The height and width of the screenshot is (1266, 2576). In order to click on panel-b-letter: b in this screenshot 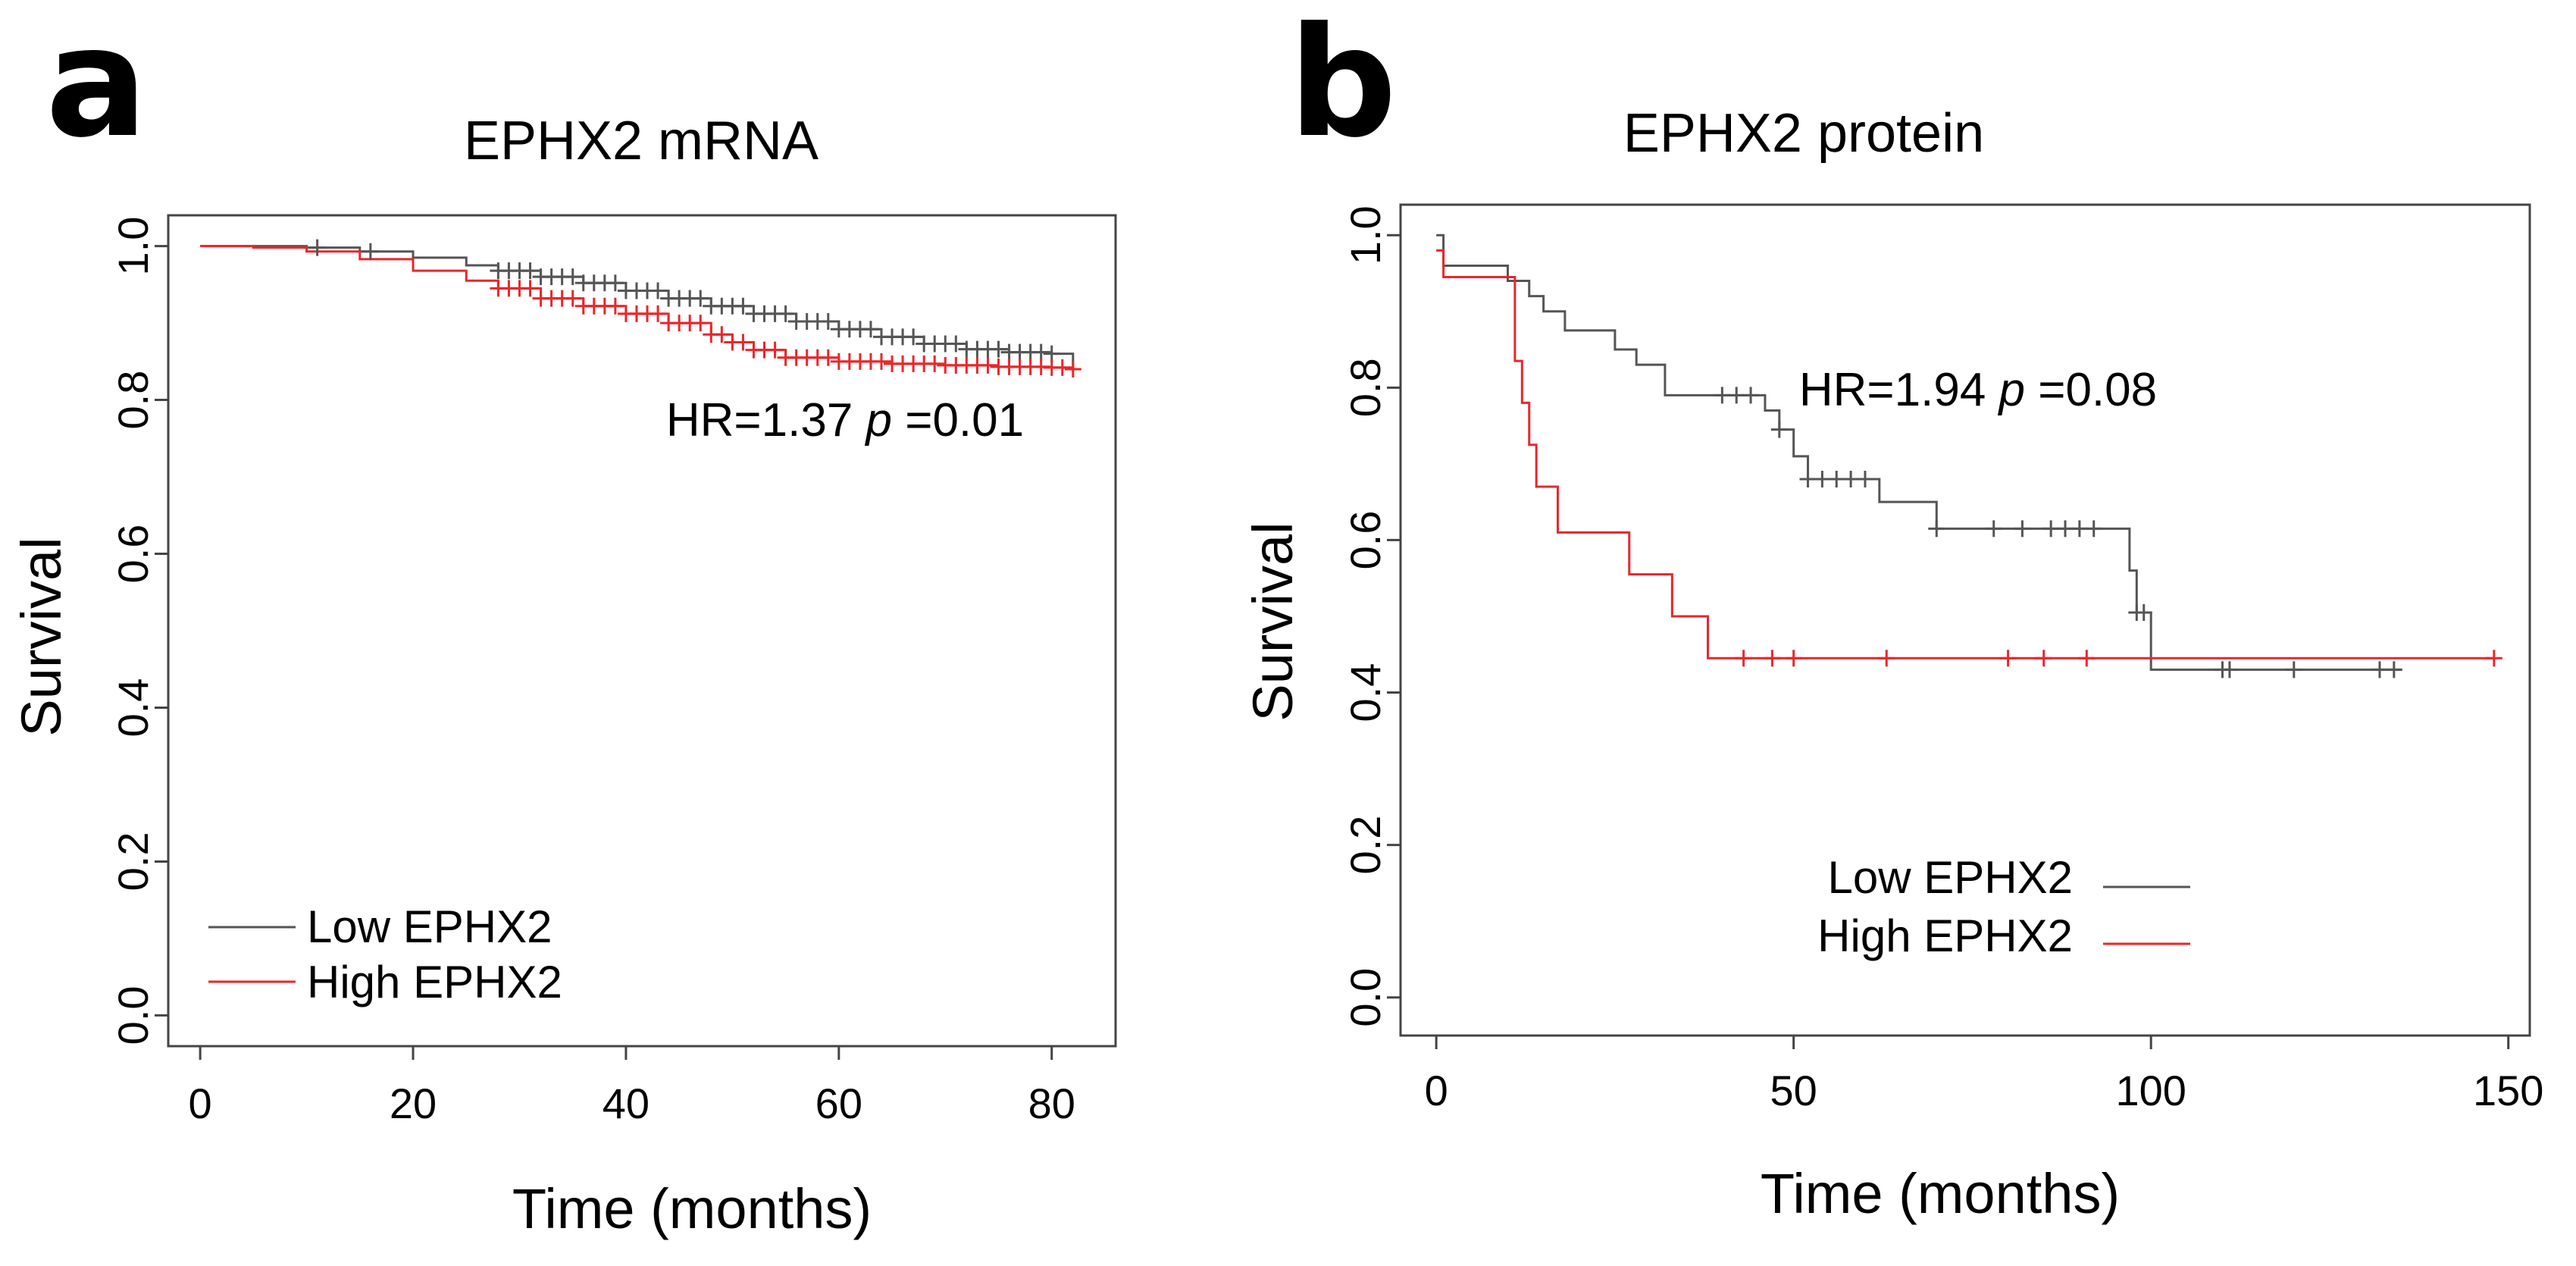, I will do `click(1343, 85)`.